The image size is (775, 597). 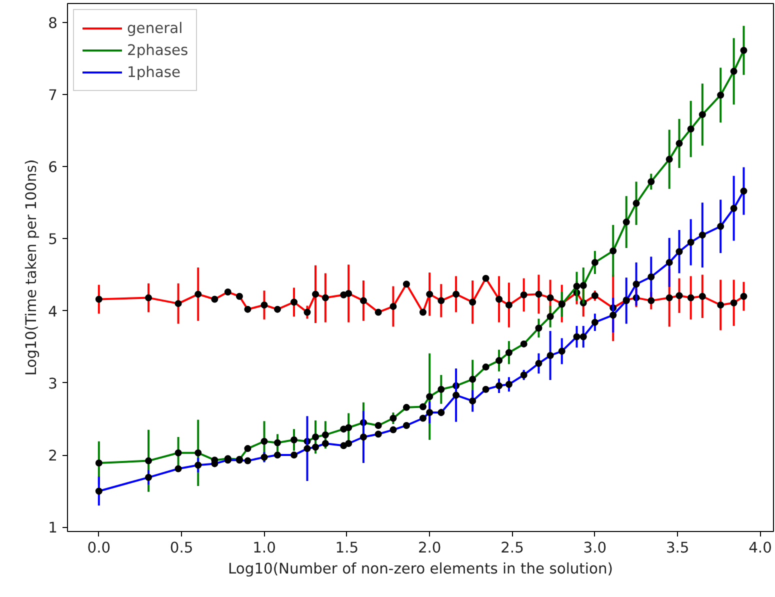 What do you see at coordinates (53, 456) in the screenshot?
I see `y-tick-label: 2` at bounding box center [53, 456].